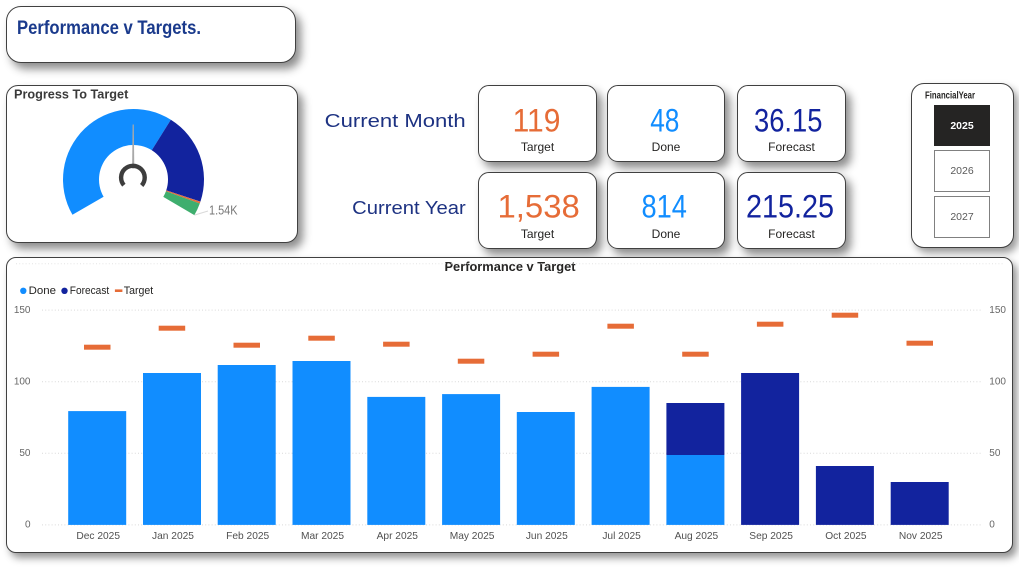  What do you see at coordinates (223, 210) in the screenshot?
I see `svg-text: 1.54K` at bounding box center [223, 210].